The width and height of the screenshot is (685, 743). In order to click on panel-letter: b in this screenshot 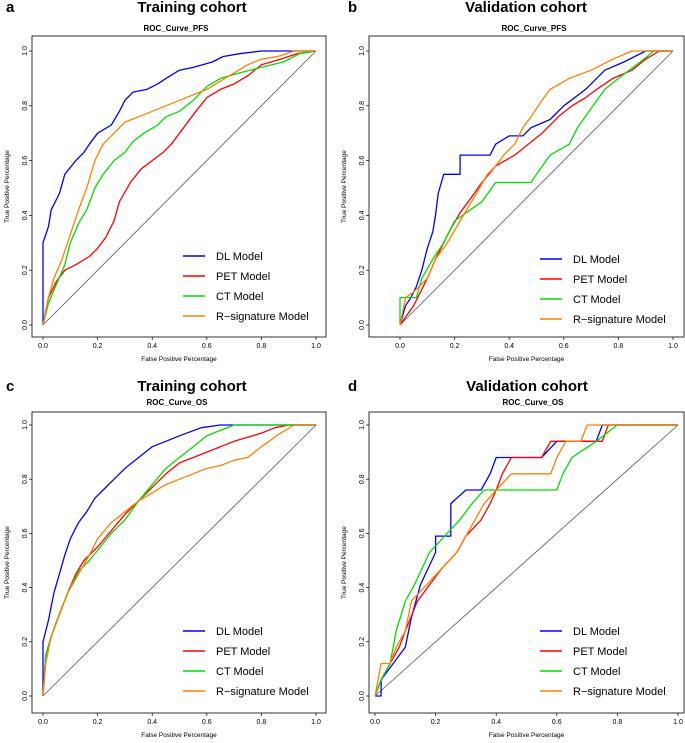, I will do `click(352, 8)`.